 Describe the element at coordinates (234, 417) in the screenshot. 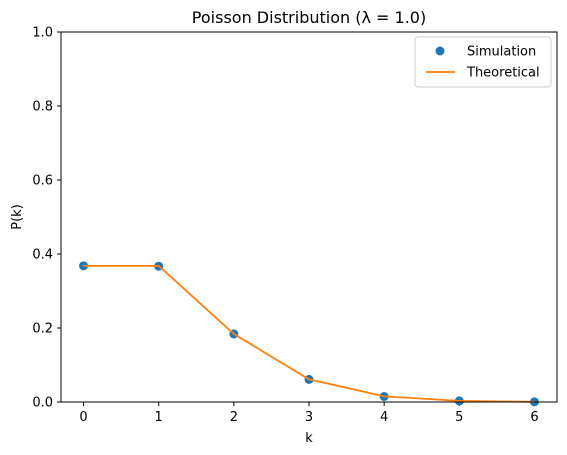

I see `x-tick-label: 2` at that location.